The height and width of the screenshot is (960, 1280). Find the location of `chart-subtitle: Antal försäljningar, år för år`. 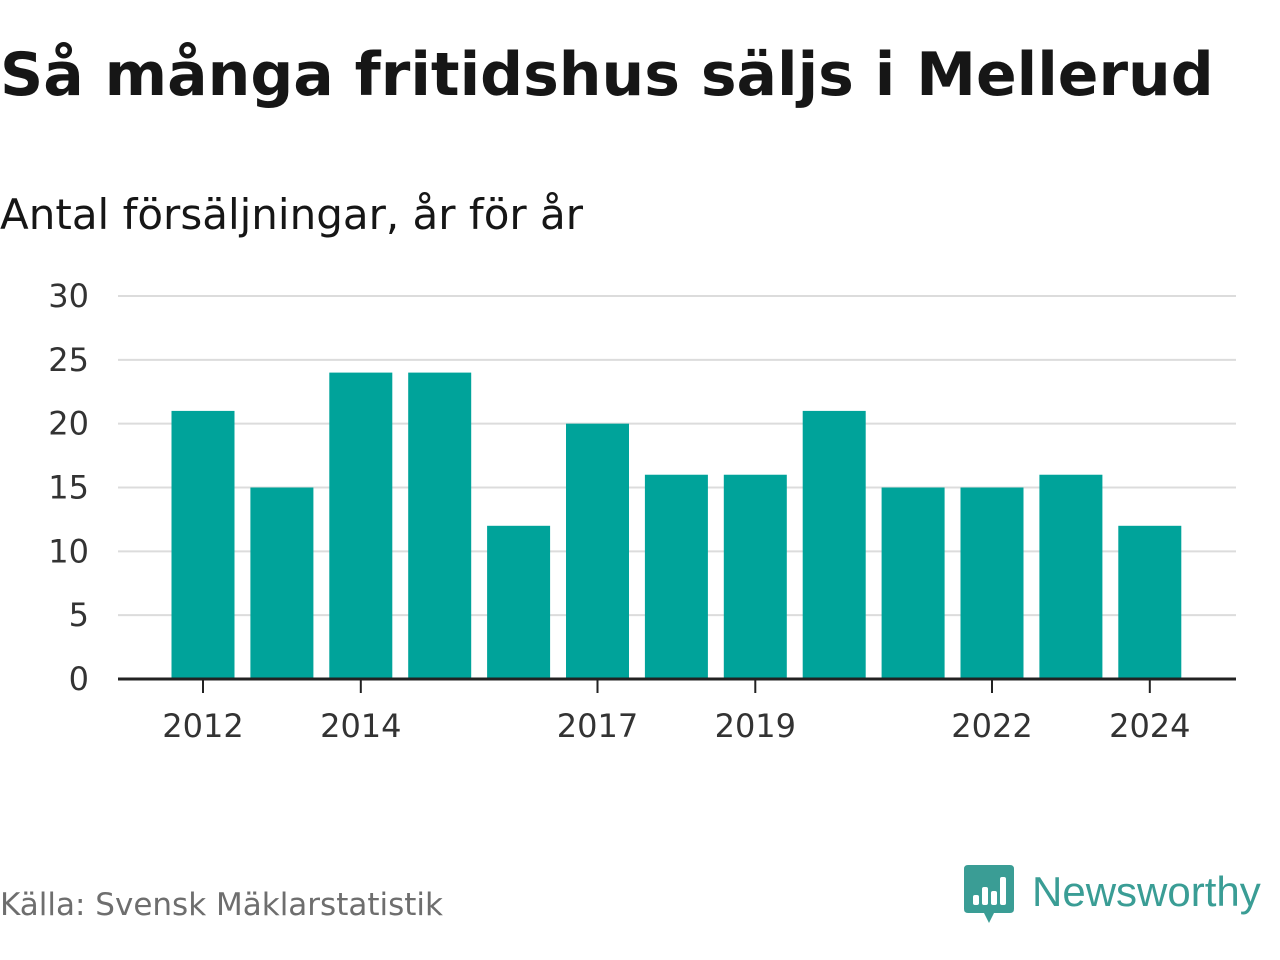

chart-subtitle: Antal försäljningar, år för år is located at coordinates (292, 214).